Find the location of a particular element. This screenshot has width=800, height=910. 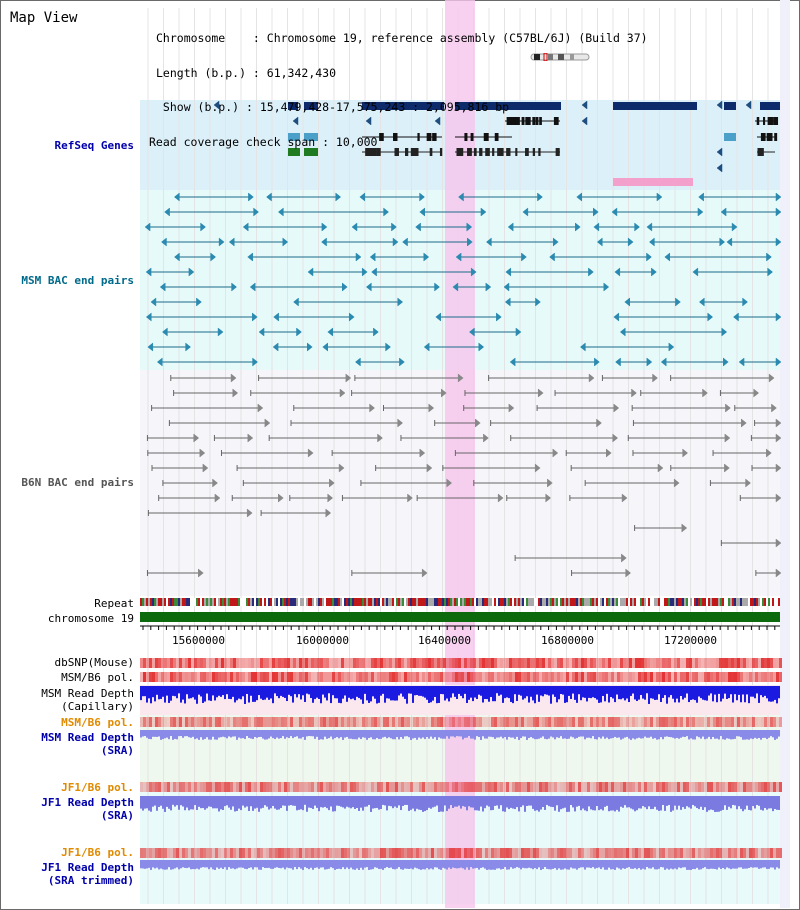

msm-bac-end-pairs-label: MSM BAC end pairs is located at coordinates (77, 280).